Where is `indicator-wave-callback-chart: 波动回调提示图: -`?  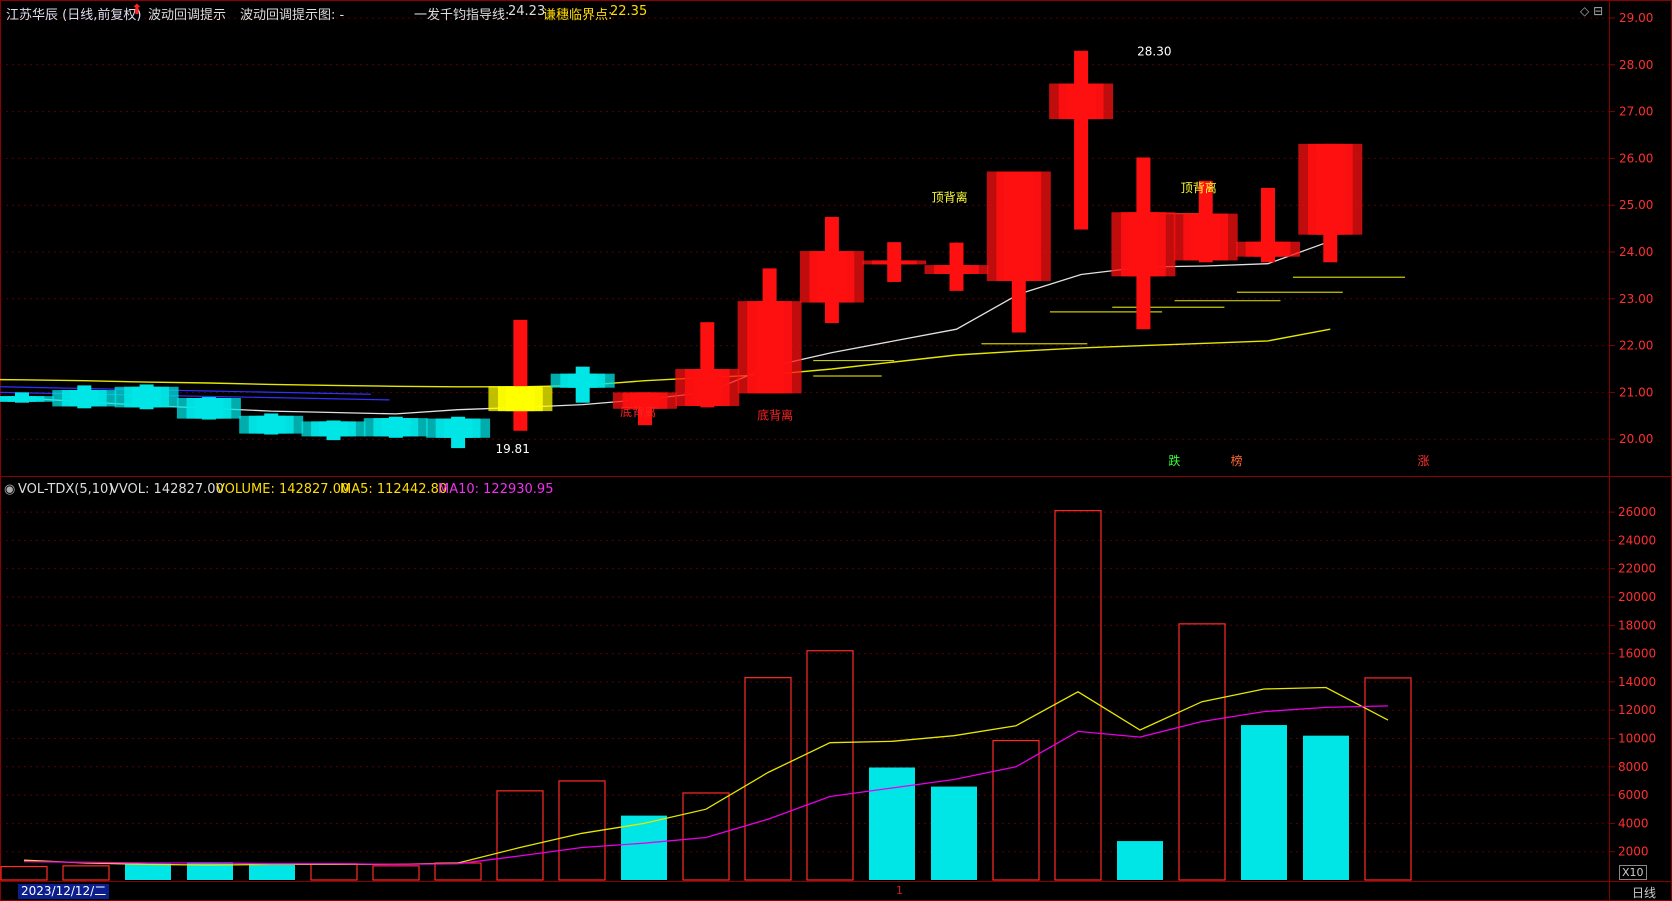
indicator-wave-callback-chart: 波动回调提示图: - is located at coordinates (292, 15).